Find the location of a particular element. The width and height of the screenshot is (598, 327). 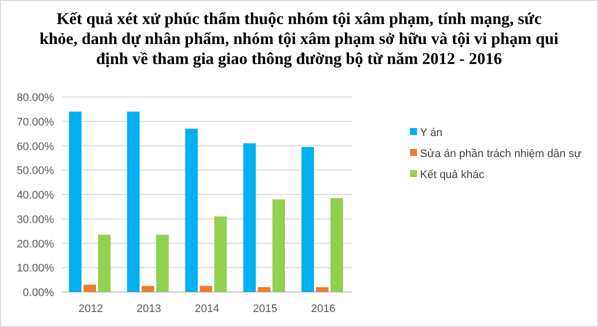

x-tick-label: 2014 is located at coordinates (207, 309).